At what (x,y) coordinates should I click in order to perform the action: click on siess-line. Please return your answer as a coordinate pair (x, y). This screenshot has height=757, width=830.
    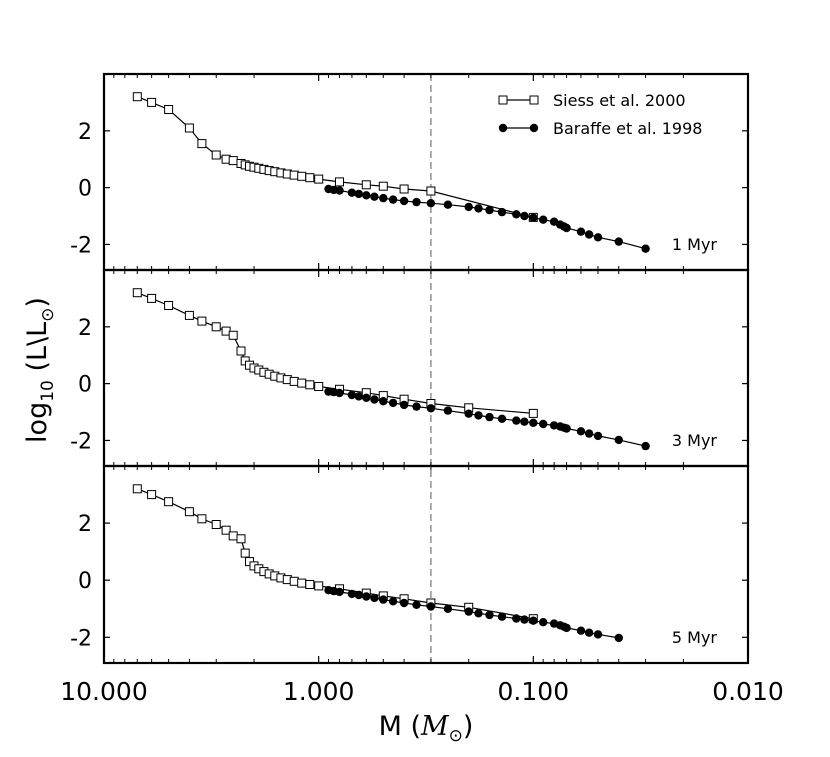
    Looking at the image, I should click on (335, 157).